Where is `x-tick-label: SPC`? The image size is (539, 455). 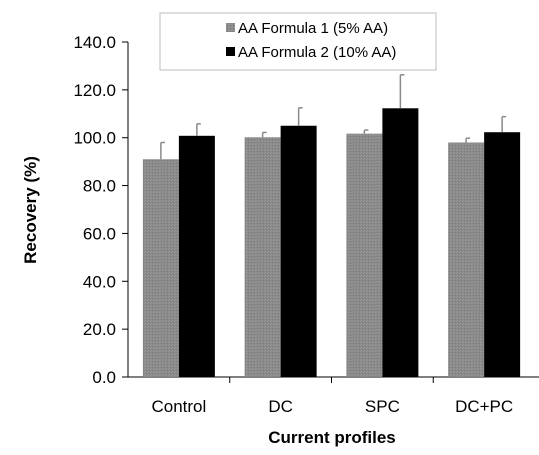 x-tick-label: SPC is located at coordinates (382, 406).